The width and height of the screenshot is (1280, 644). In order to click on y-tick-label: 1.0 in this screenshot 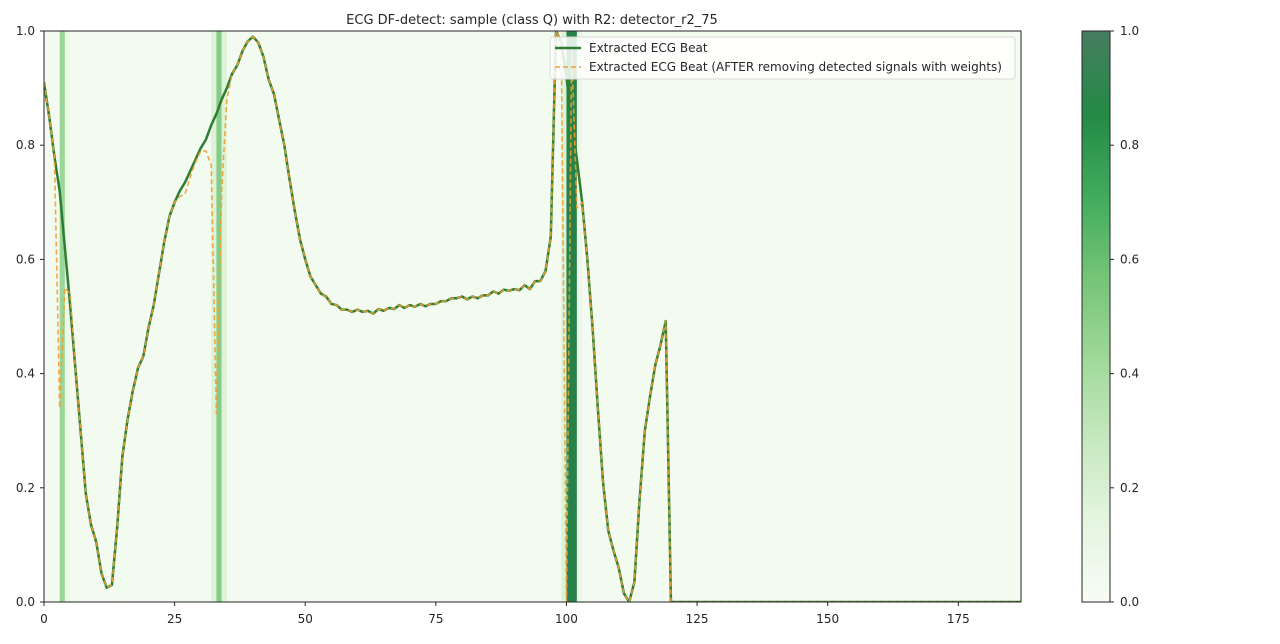, I will do `click(25, 31)`.